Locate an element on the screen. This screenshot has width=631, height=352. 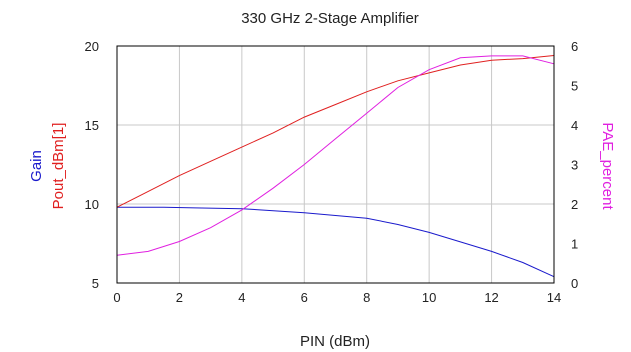
y-right-tick-label: 3 is located at coordinates (574, 165).